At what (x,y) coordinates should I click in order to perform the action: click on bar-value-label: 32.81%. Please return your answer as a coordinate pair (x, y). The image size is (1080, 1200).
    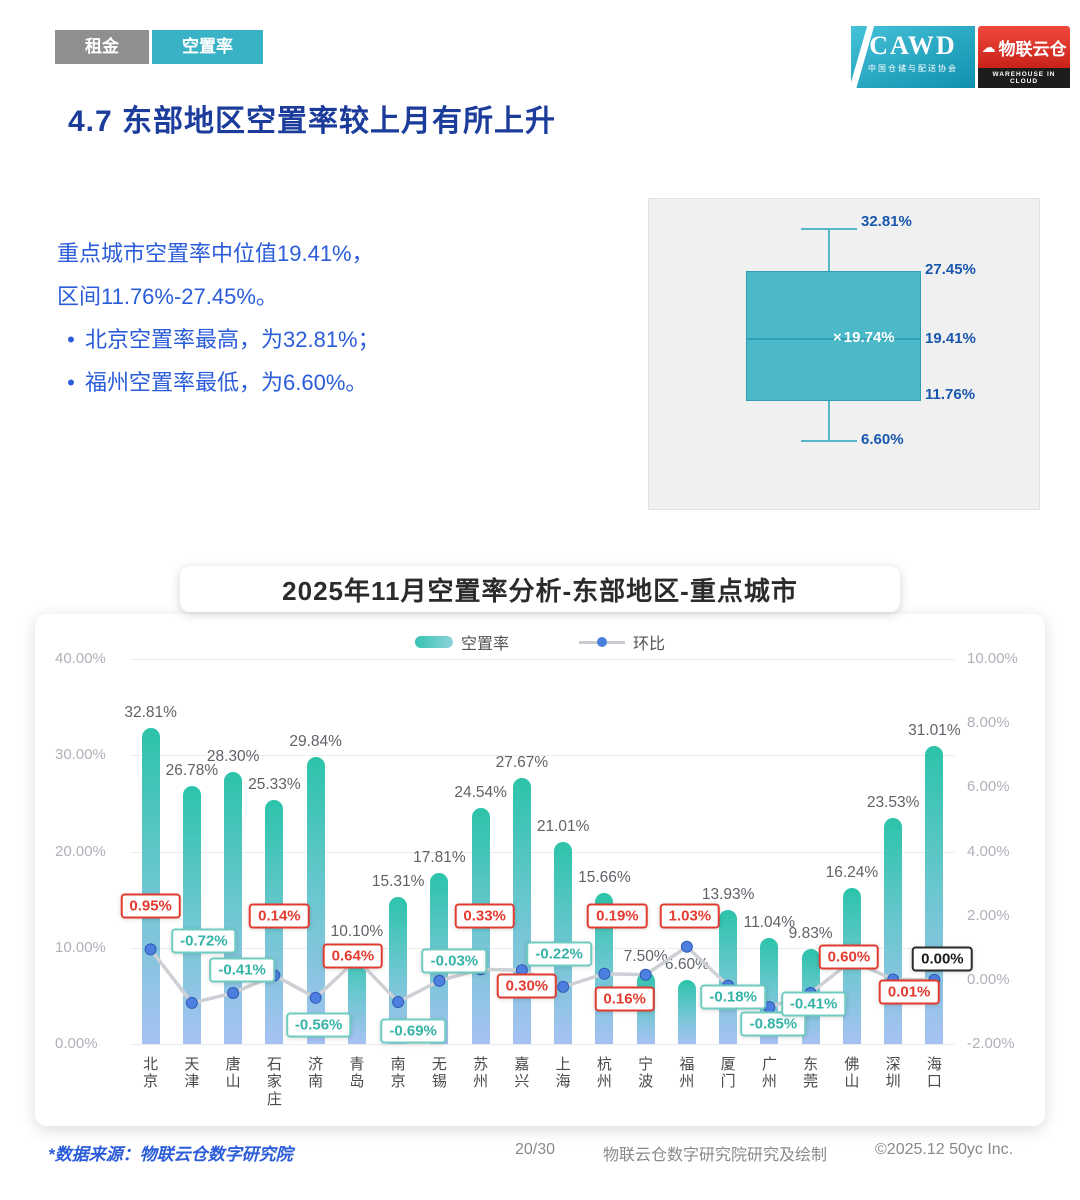
    Looking at the image, I should click on (150, 713).